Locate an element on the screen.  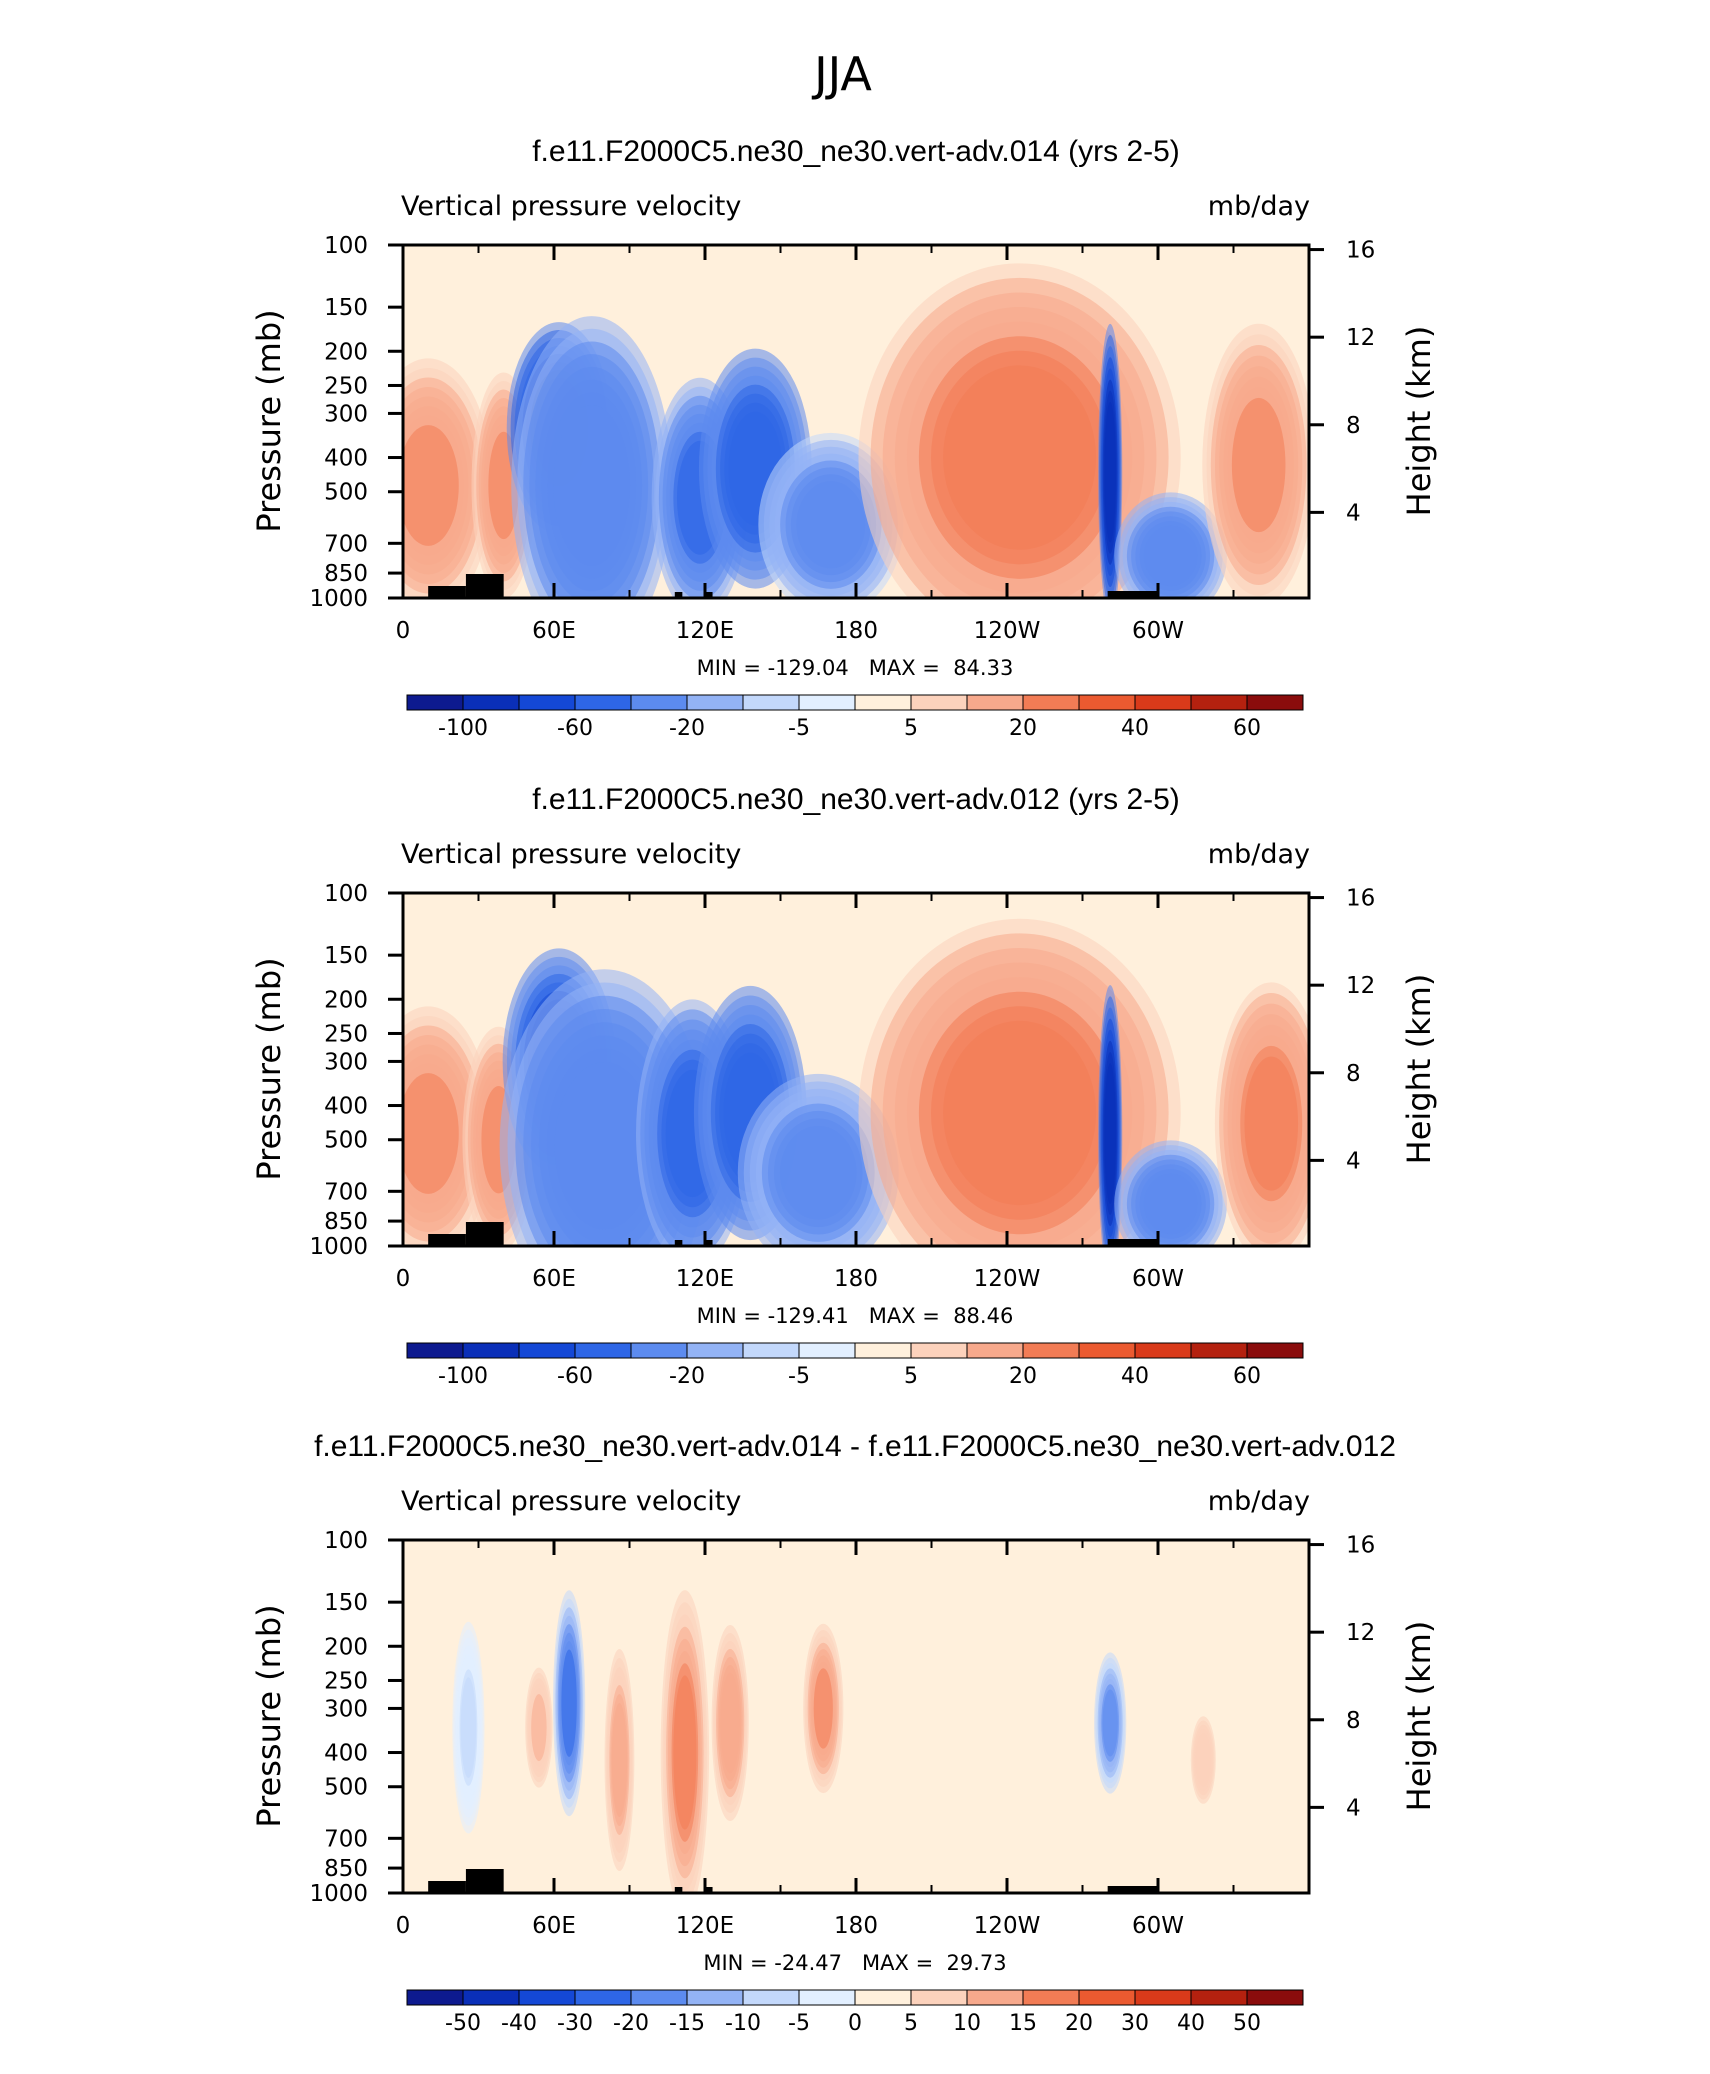
panel-2-colorbar: -100 -60 -20 -5 5 20 40 60 is located at coordinates (855, 1365).